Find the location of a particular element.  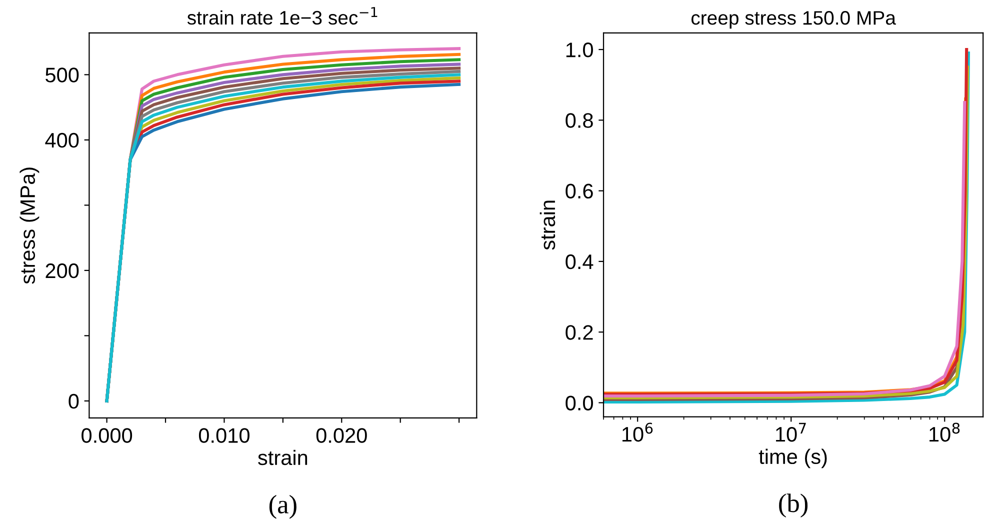

y-tick-label: 0.6 is located at coordinates (579, 191).